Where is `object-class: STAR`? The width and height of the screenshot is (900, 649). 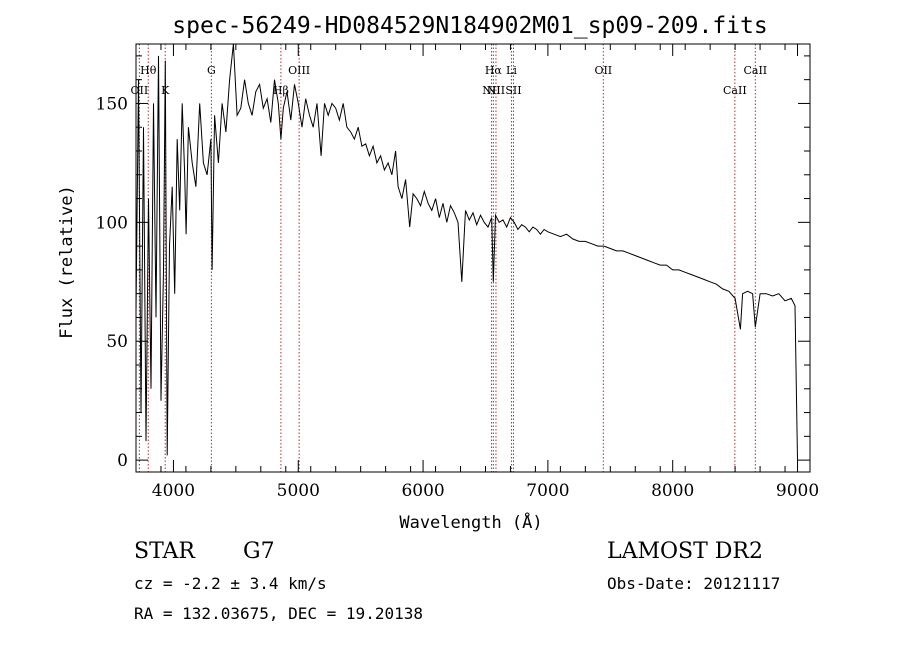 object-class: STAR is located at coordinates (165, 551).